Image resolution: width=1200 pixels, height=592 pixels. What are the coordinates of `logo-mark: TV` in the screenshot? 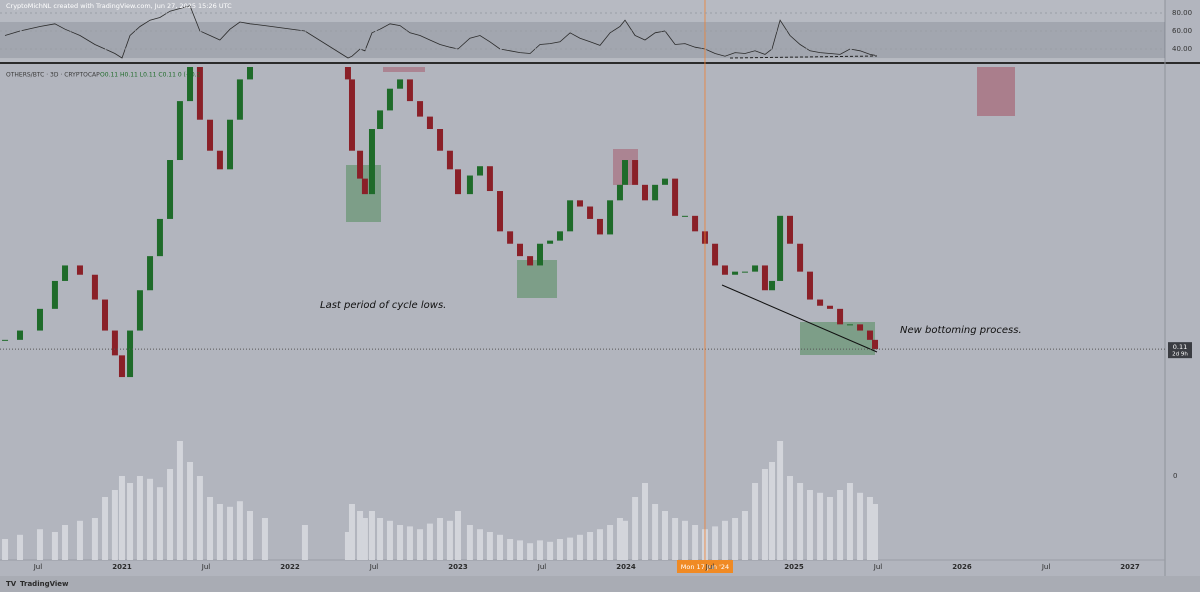 It's located at (11, 584).